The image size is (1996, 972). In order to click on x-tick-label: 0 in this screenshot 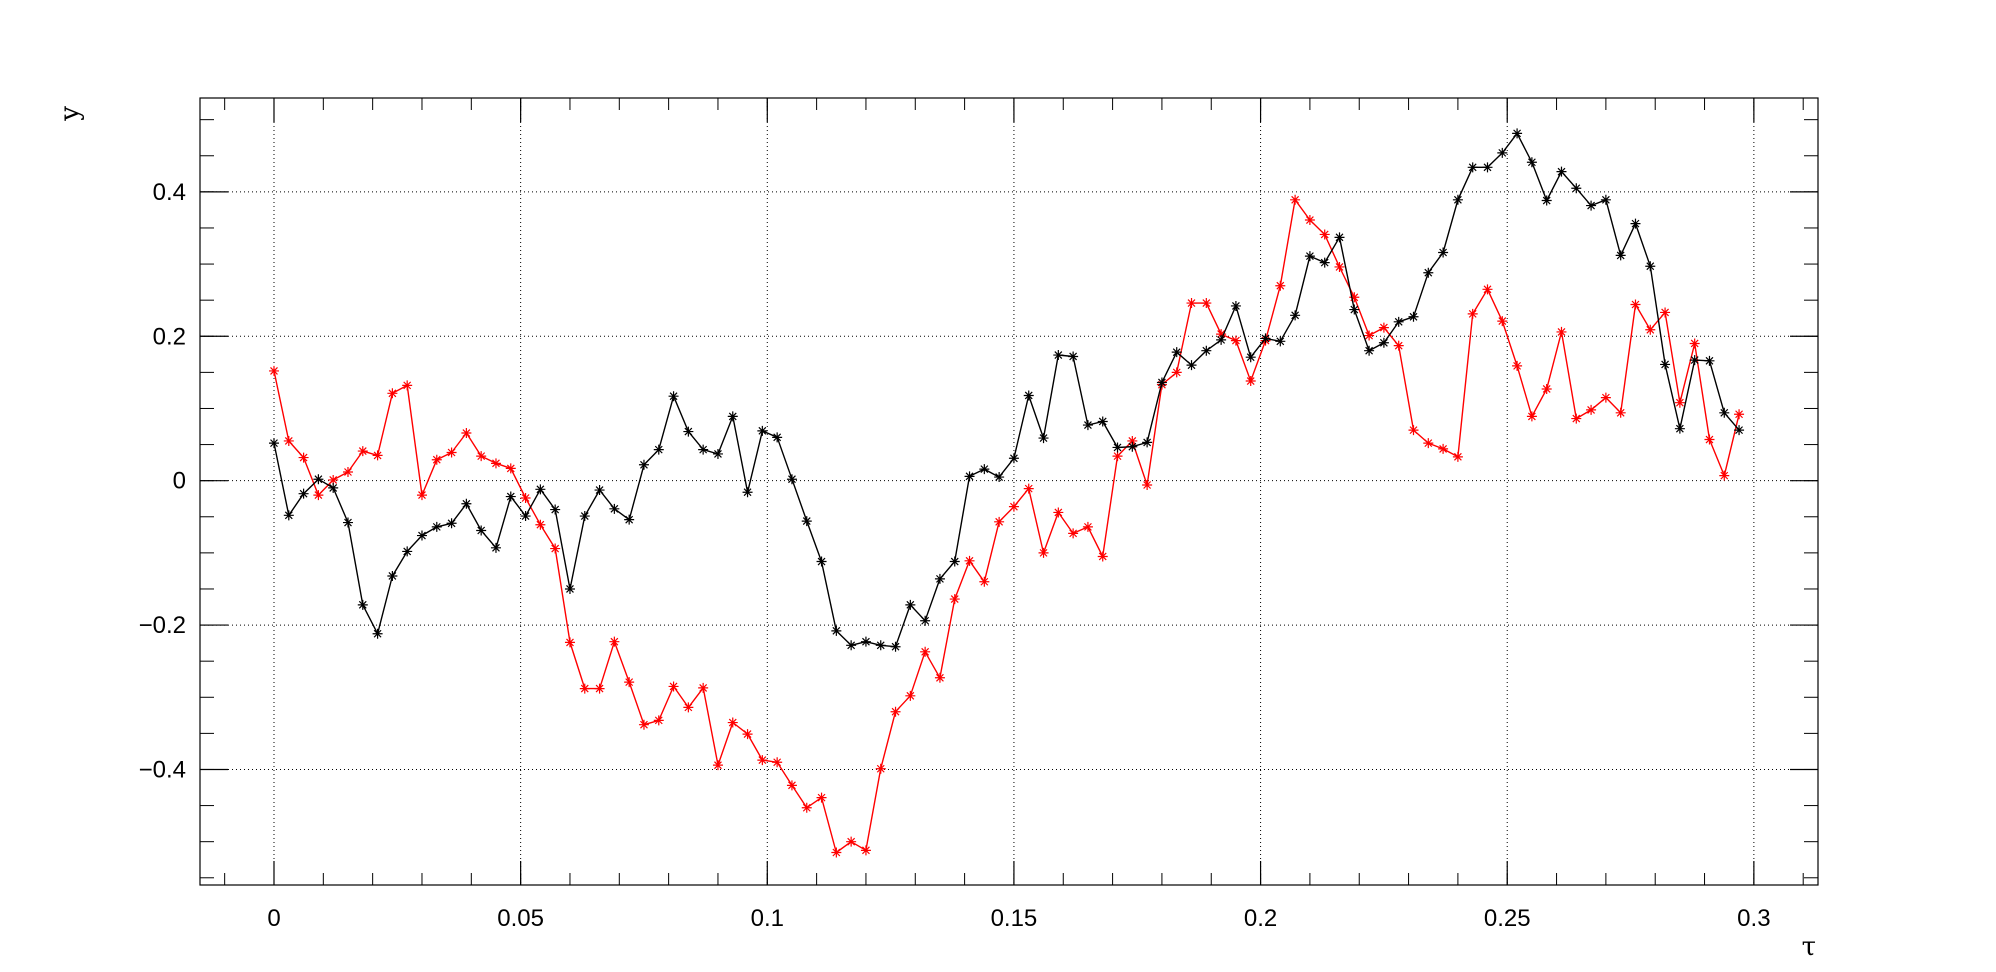, I will do `click(273, 918)`.